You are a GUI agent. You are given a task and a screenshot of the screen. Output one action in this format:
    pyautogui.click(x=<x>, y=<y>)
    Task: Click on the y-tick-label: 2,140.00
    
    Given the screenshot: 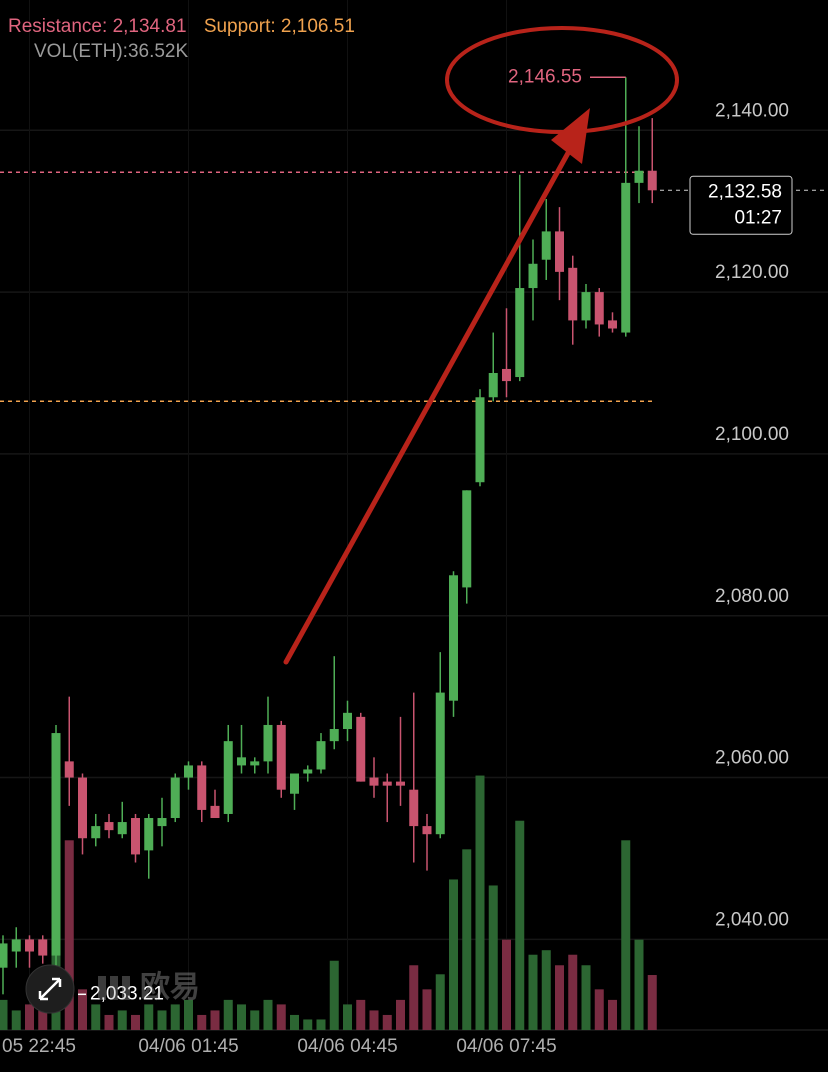 What is the action you would take?
    pyautogui.click(x=752, y=110)
    